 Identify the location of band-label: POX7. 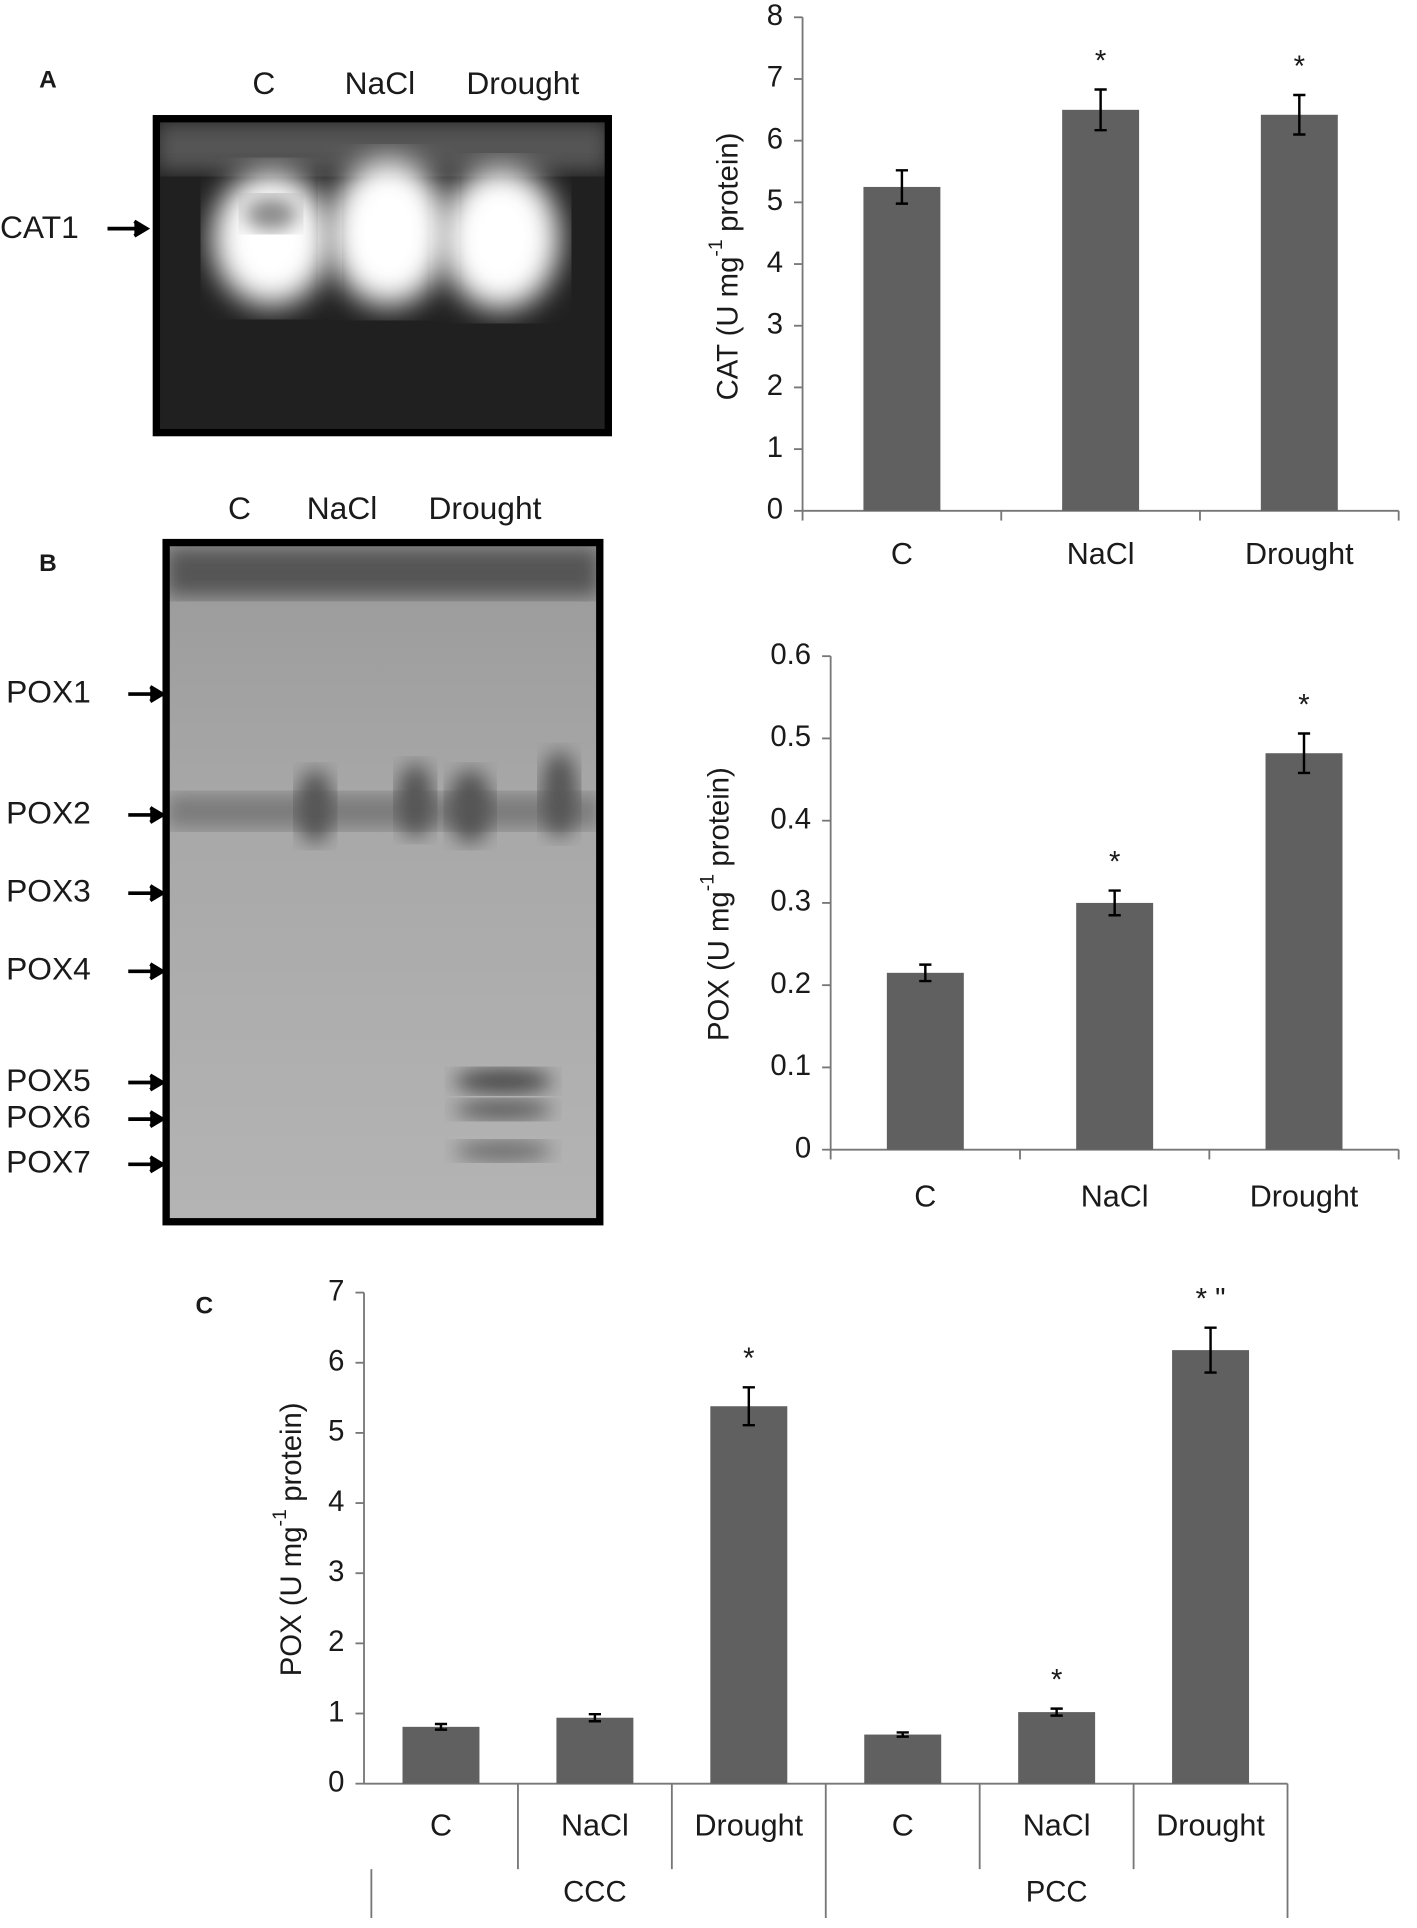
(48, 1162).